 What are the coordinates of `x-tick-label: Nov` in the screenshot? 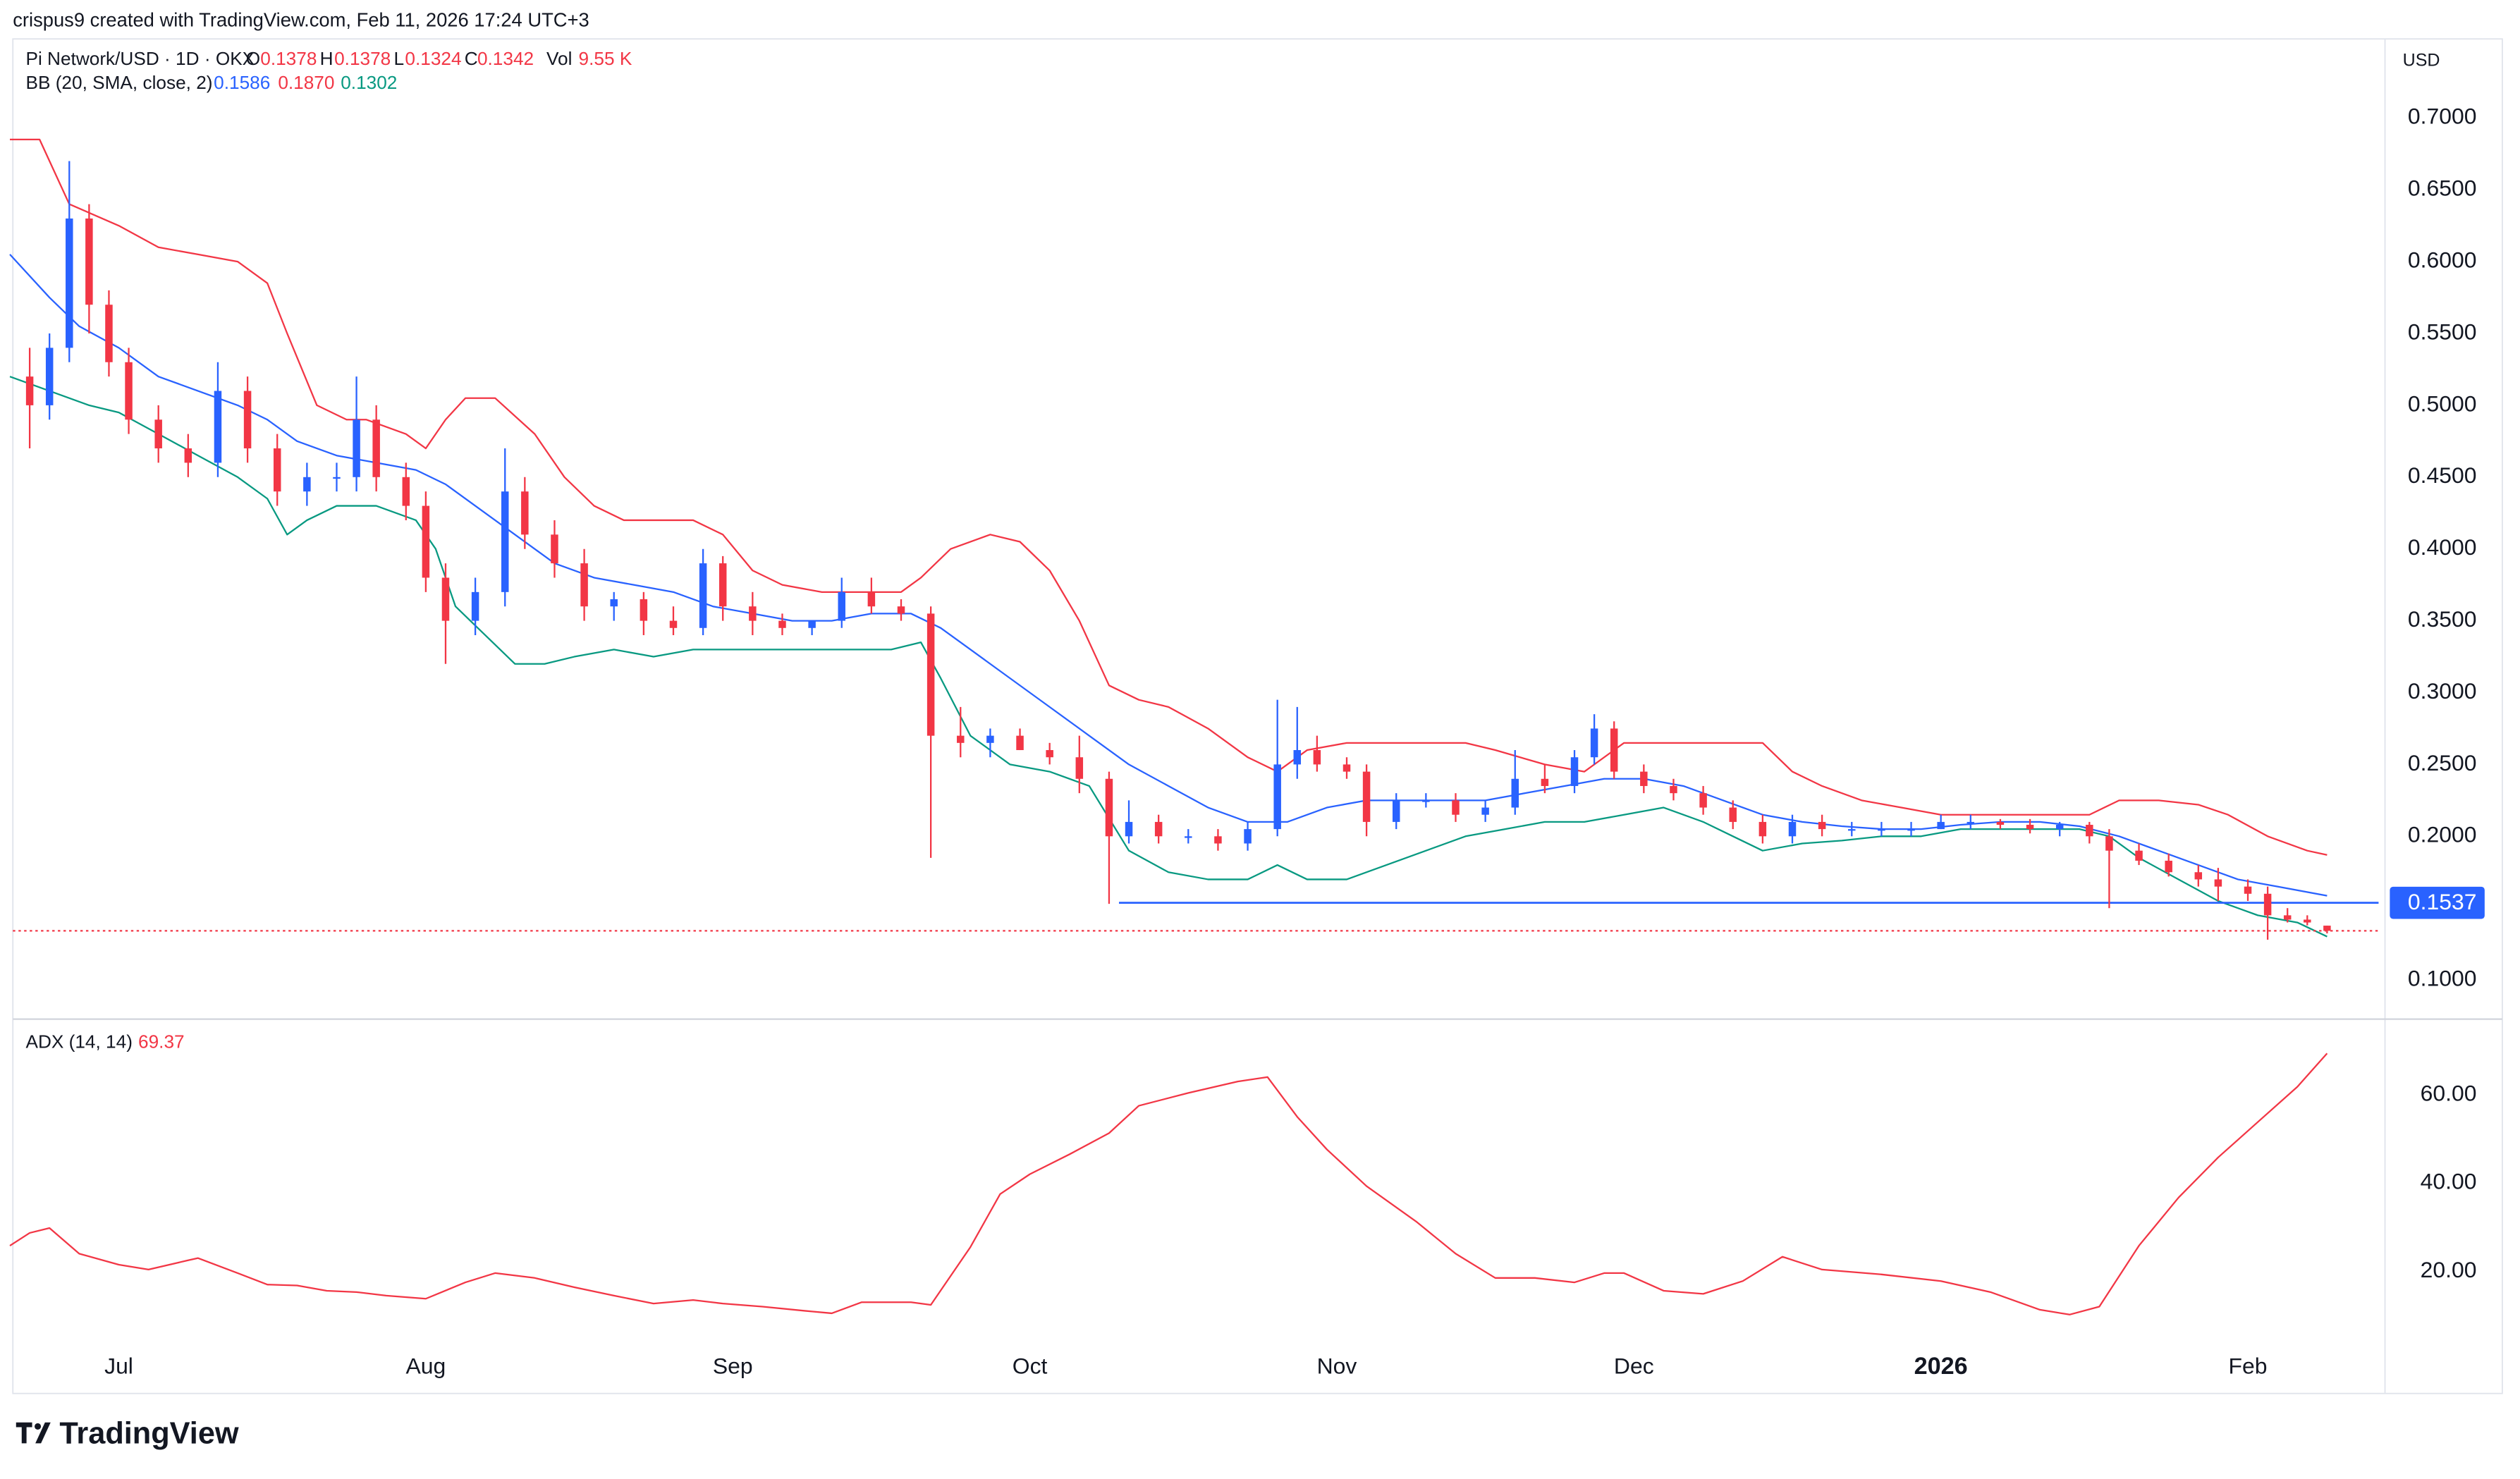 It's located at (1337, 1366).